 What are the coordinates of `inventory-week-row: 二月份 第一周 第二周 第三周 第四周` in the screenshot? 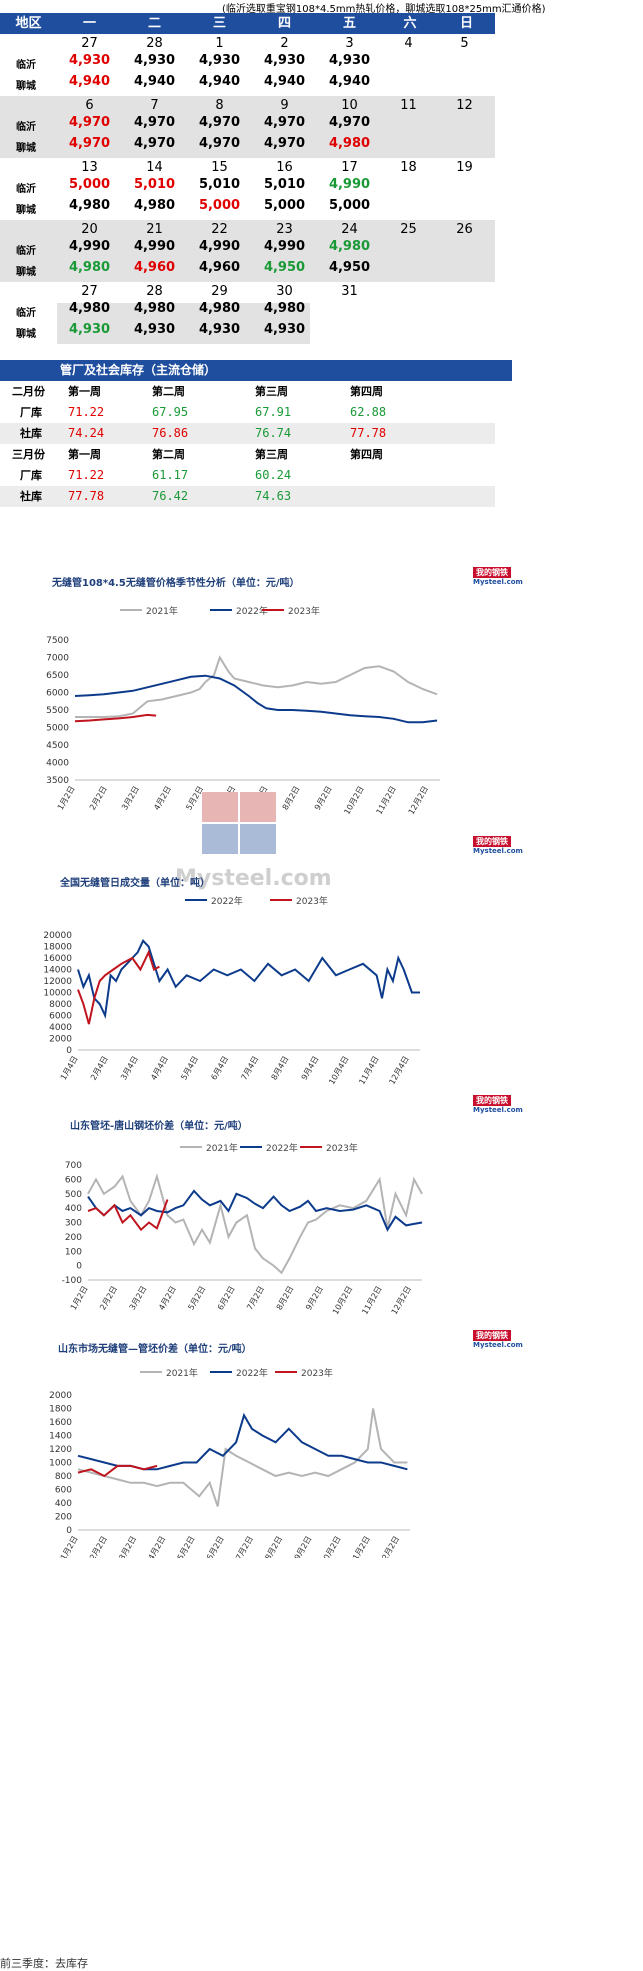 It's located at (247, 391).